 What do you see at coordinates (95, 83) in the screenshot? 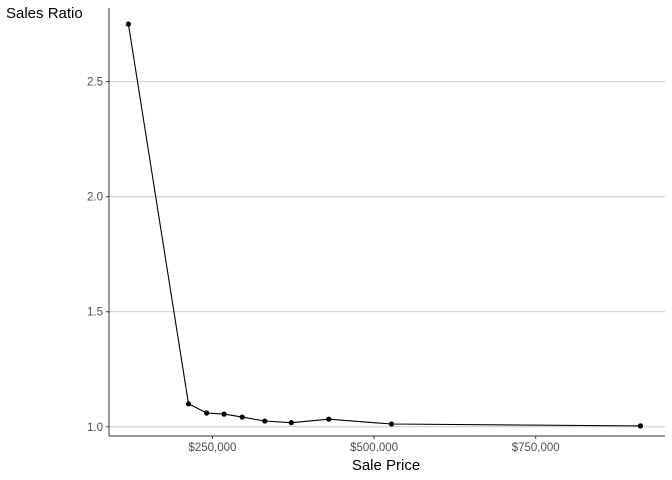
I see `y-tick-label: 2.5` at bounding box center [95, 83].